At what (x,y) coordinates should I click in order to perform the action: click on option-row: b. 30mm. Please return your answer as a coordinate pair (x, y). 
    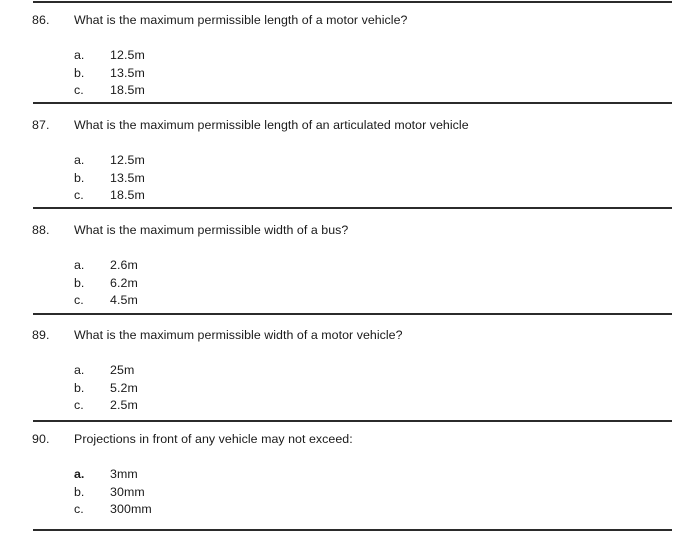
    Looking at the image, I should click on (344, 494).